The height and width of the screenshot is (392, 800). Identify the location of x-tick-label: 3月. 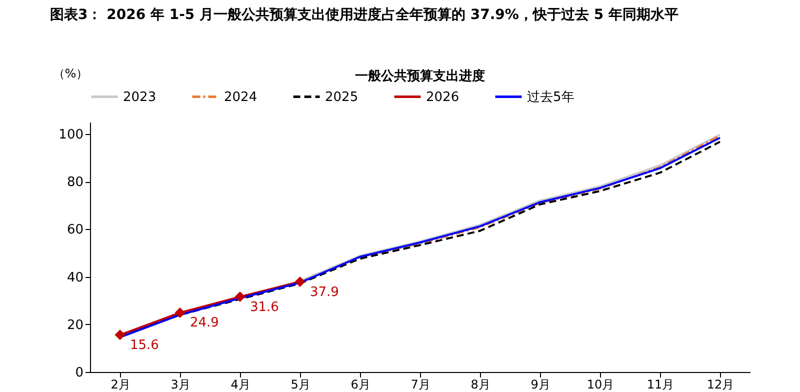
(180, 385).